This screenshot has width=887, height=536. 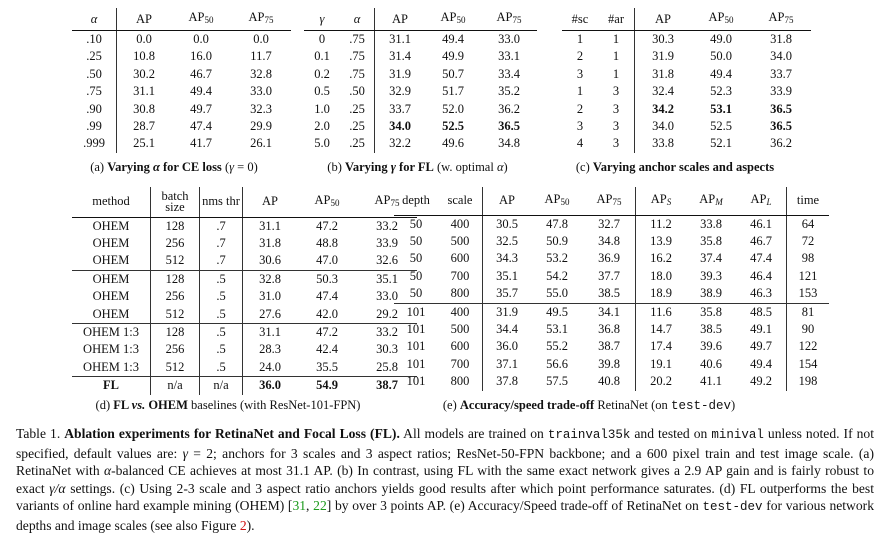 What do you see at coordinates (711, 275) in the screenshot?
I see `table-cell: 39.3` at bounding box center [711, 275].